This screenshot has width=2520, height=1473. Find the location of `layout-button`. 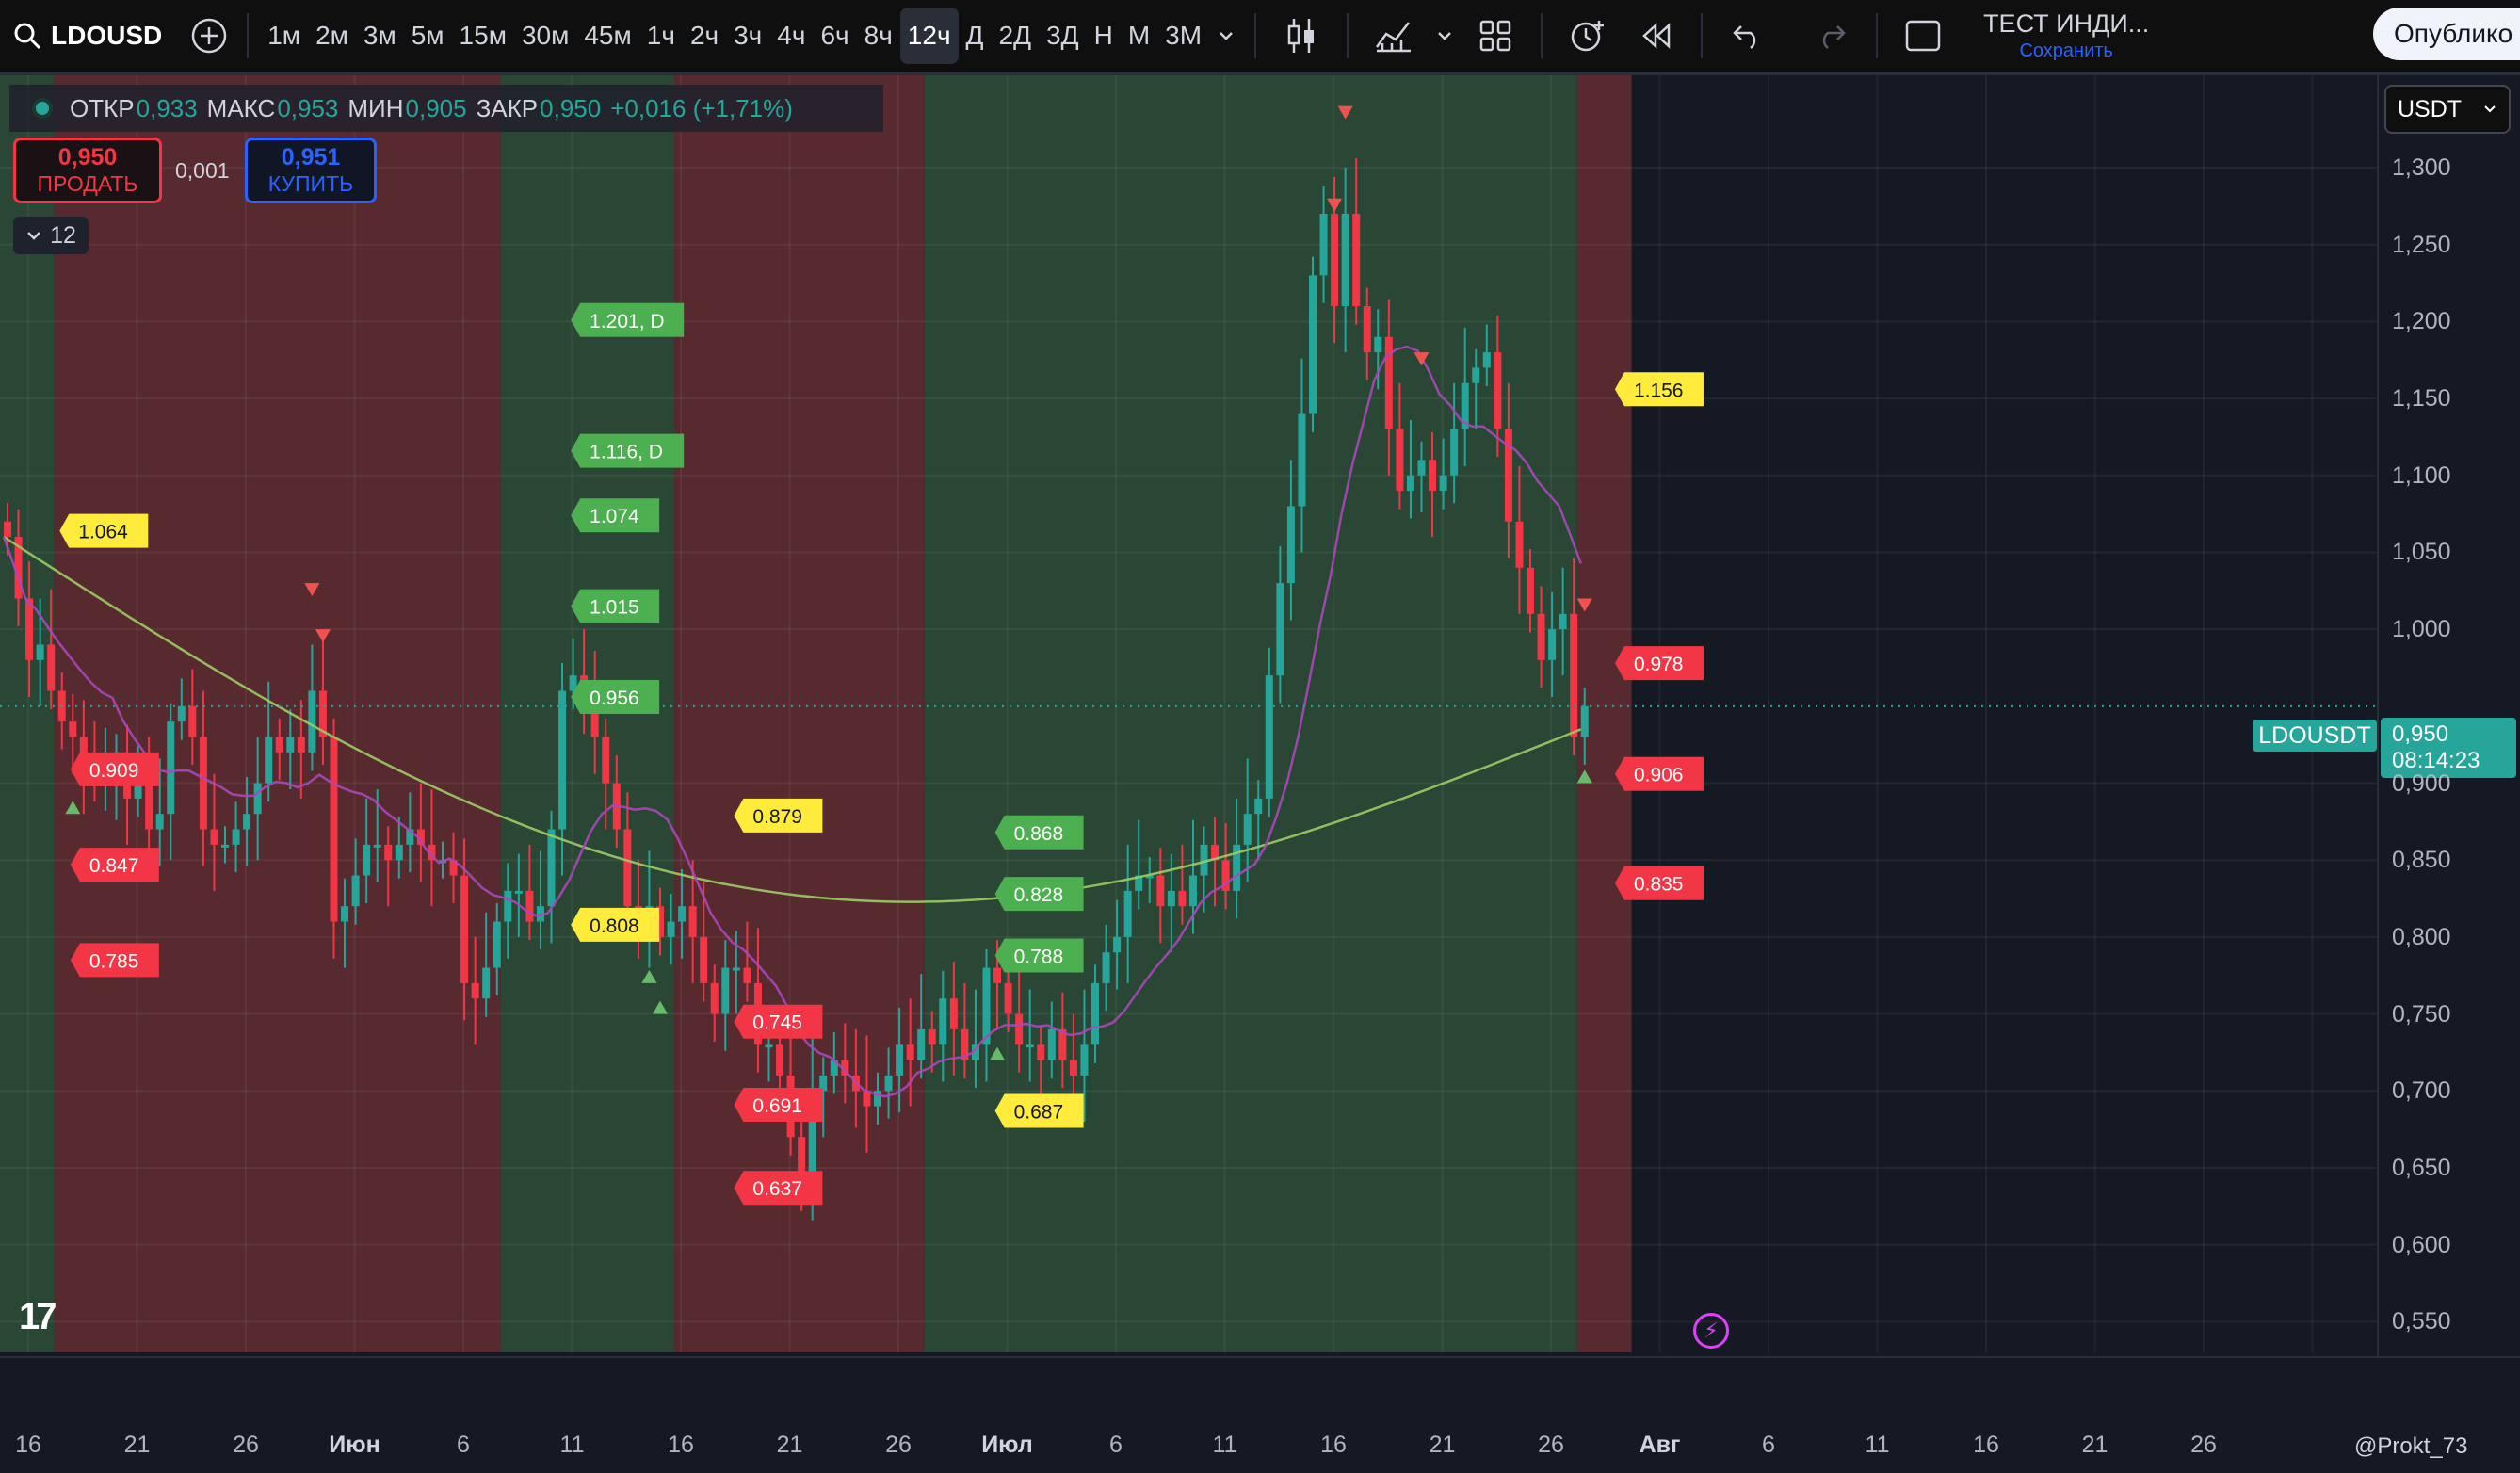

layout-button is located at coordinates (1495, 36).